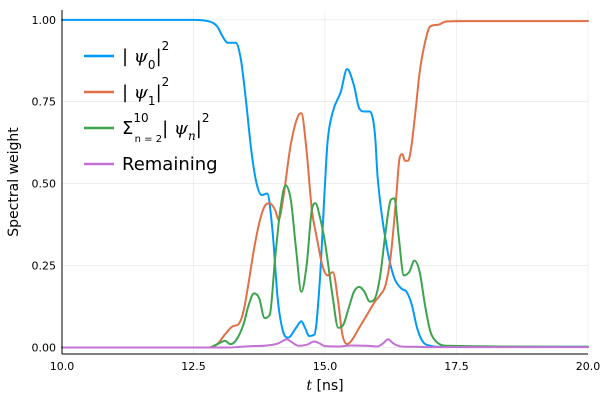 The height and width of the screenshot is (400, 600). What do you see at coordinates (456, 366) in the screenshot?
I see `x-tick-label: 17.5` at bounding box center [456, 366].